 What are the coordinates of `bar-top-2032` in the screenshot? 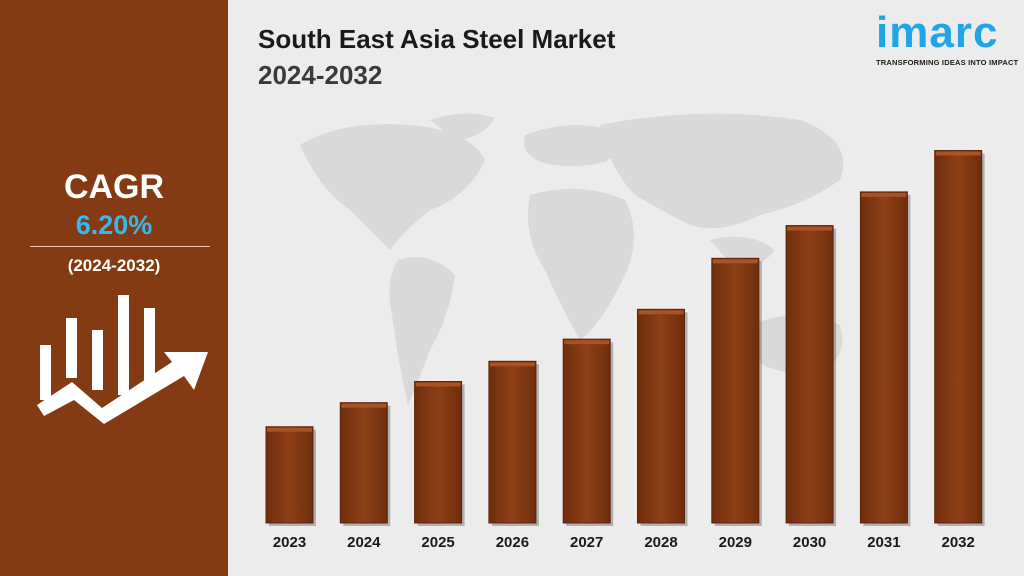 It's located at (958, 153).